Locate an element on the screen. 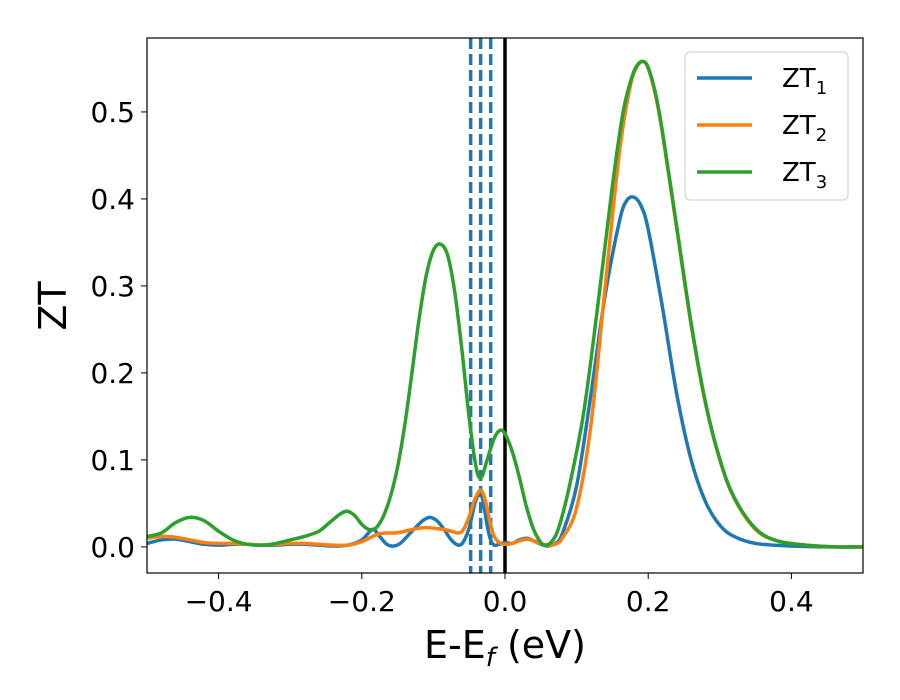 Image resolution: width=900 pixels, height=700 pixels. legend-box is located at coordinates (766, 126).